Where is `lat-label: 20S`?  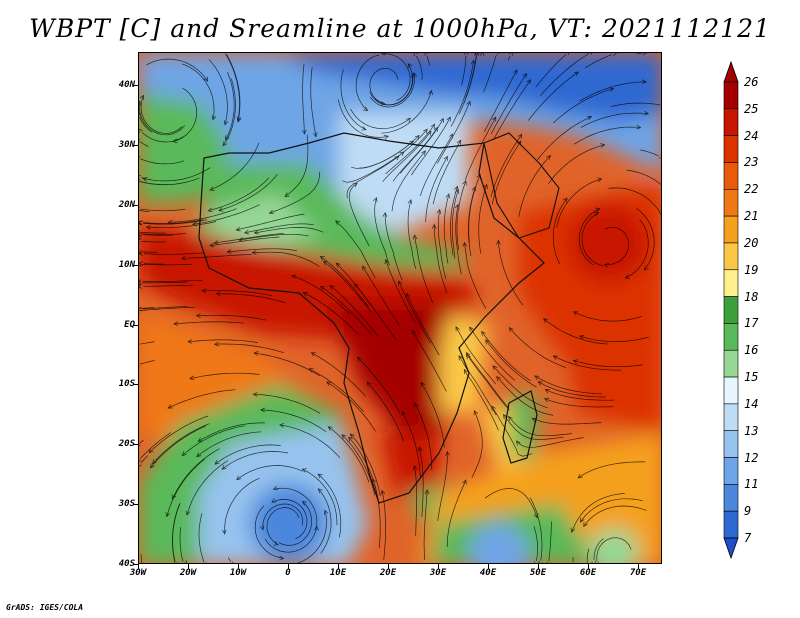
lat-label: 20S is located at coordinates (126, 444).